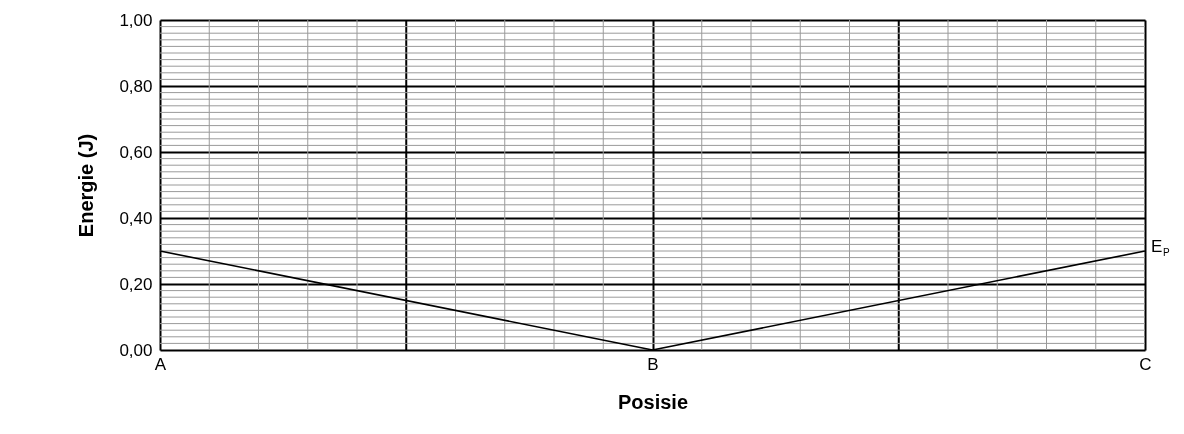  What do you see at coordinates (136, 284) in the screenshot?
I see `y-tick-label: 0,20` at bounding box center [136, 284].